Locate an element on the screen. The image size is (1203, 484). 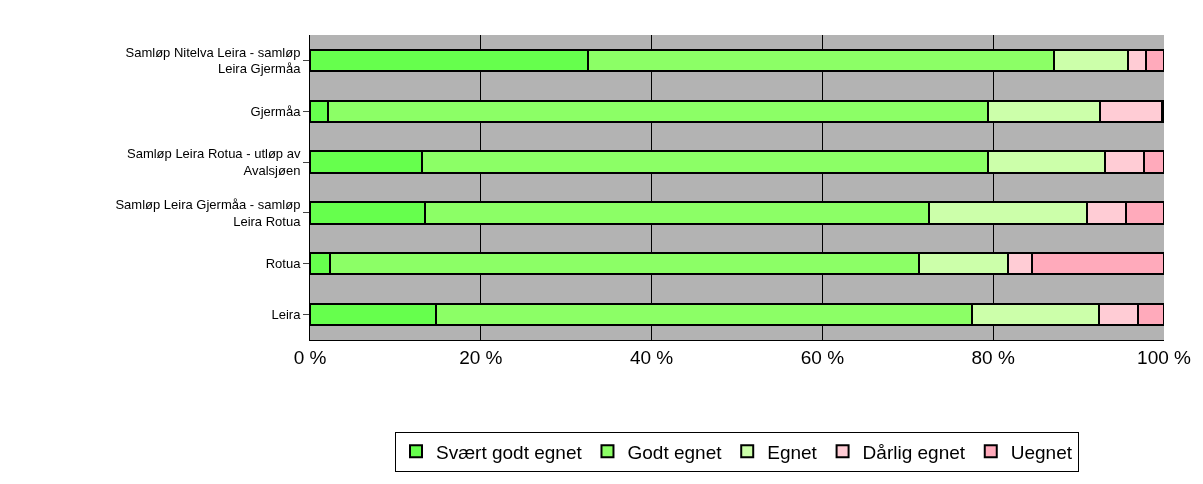
y-tick-label: Samløp Nitelva Leira - samløp Leira Gjermåa is located at coordinates (213, 60).